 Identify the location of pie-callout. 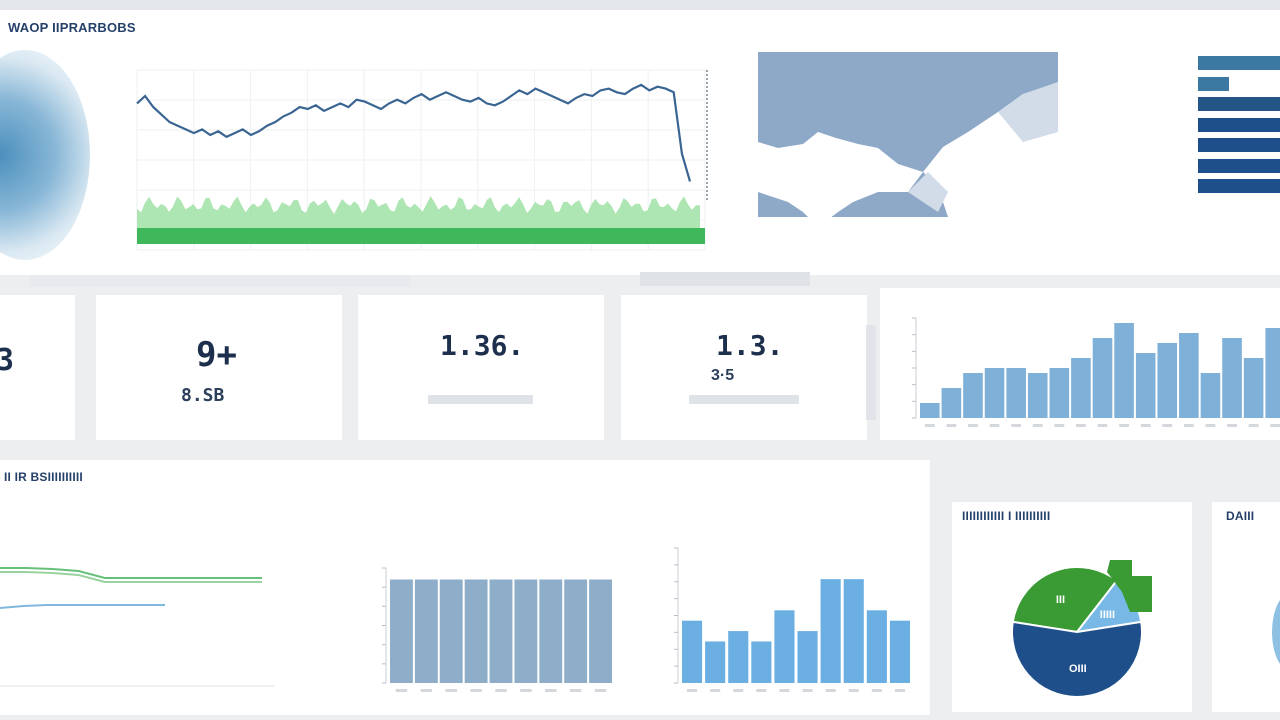
(1129, 586).